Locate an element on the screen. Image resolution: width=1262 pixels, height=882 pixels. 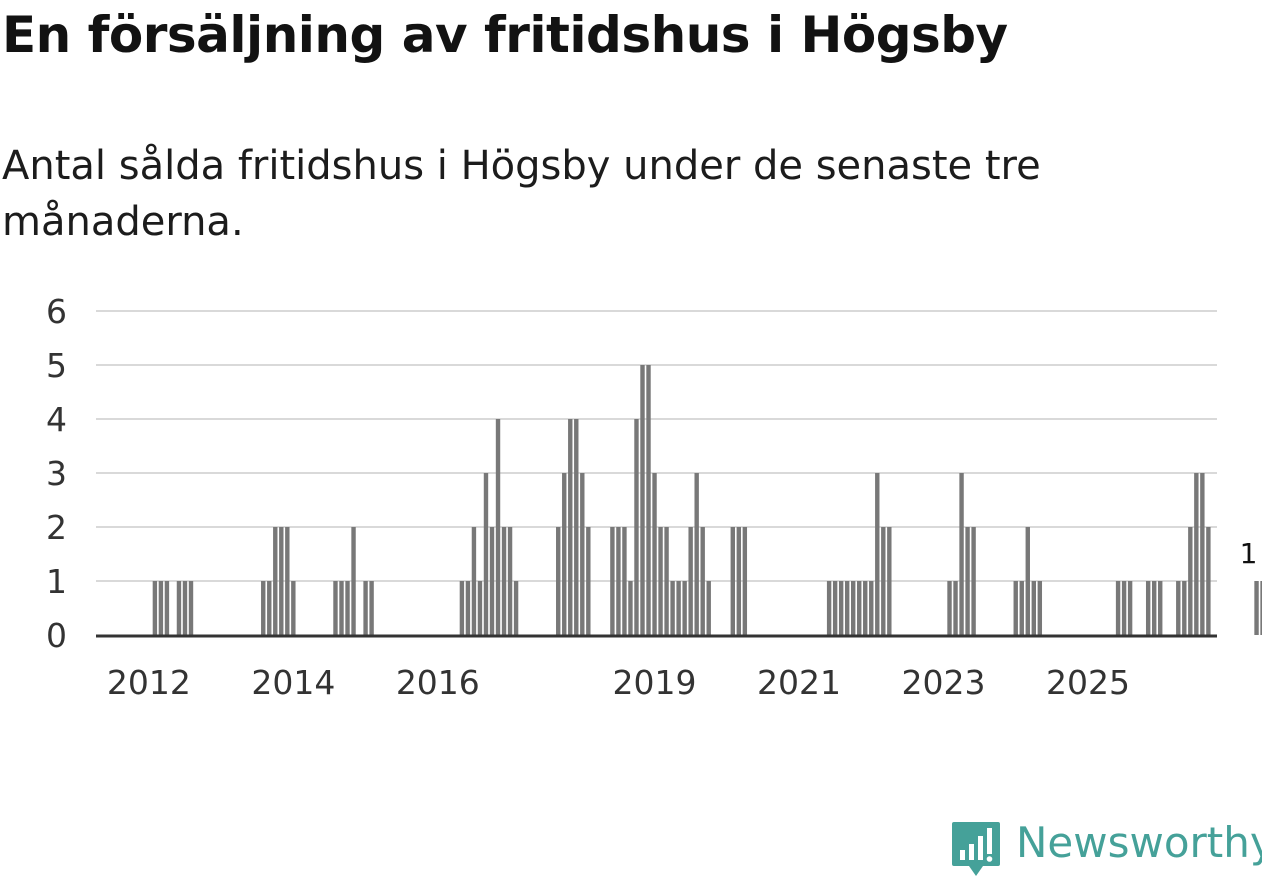
x-tick-label: 2019 is located at coordinates (655, 681).